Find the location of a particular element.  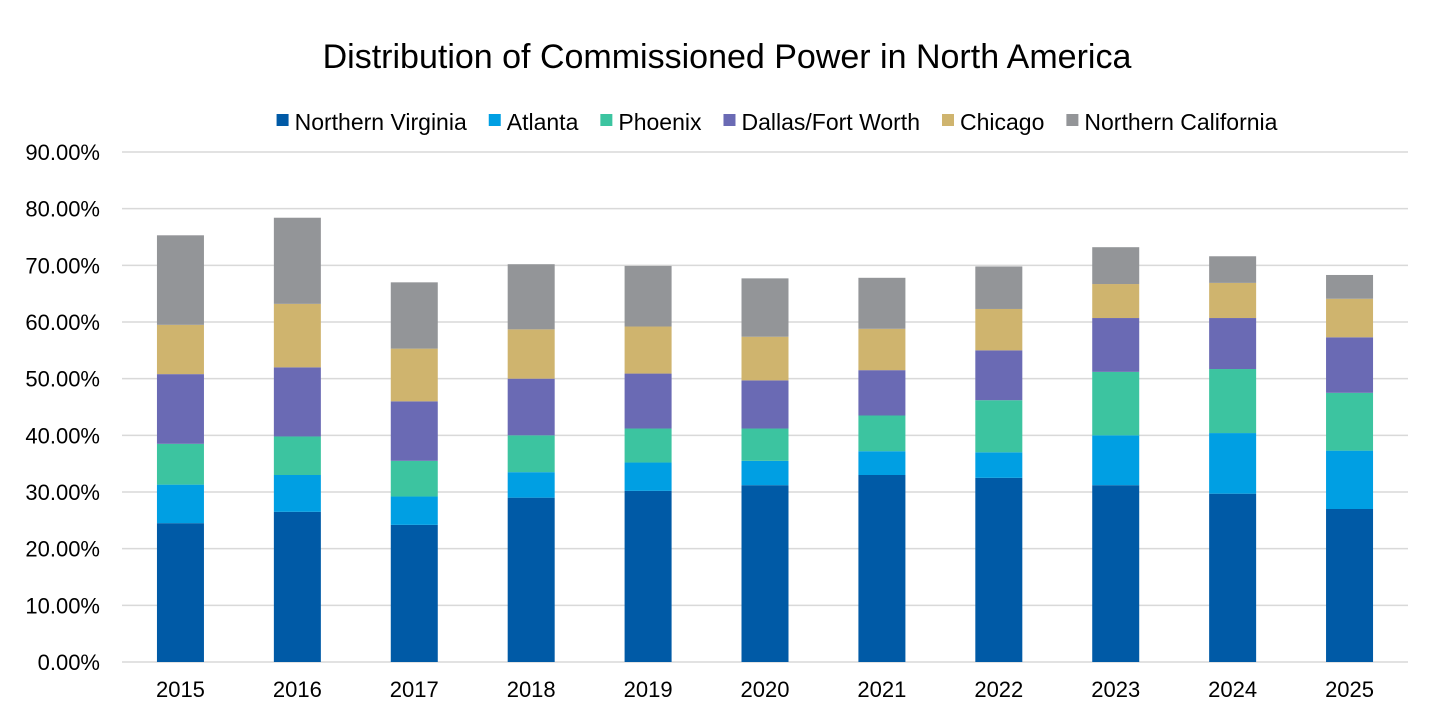

legend-label: Northern California is located at coordinates (1180, 122).